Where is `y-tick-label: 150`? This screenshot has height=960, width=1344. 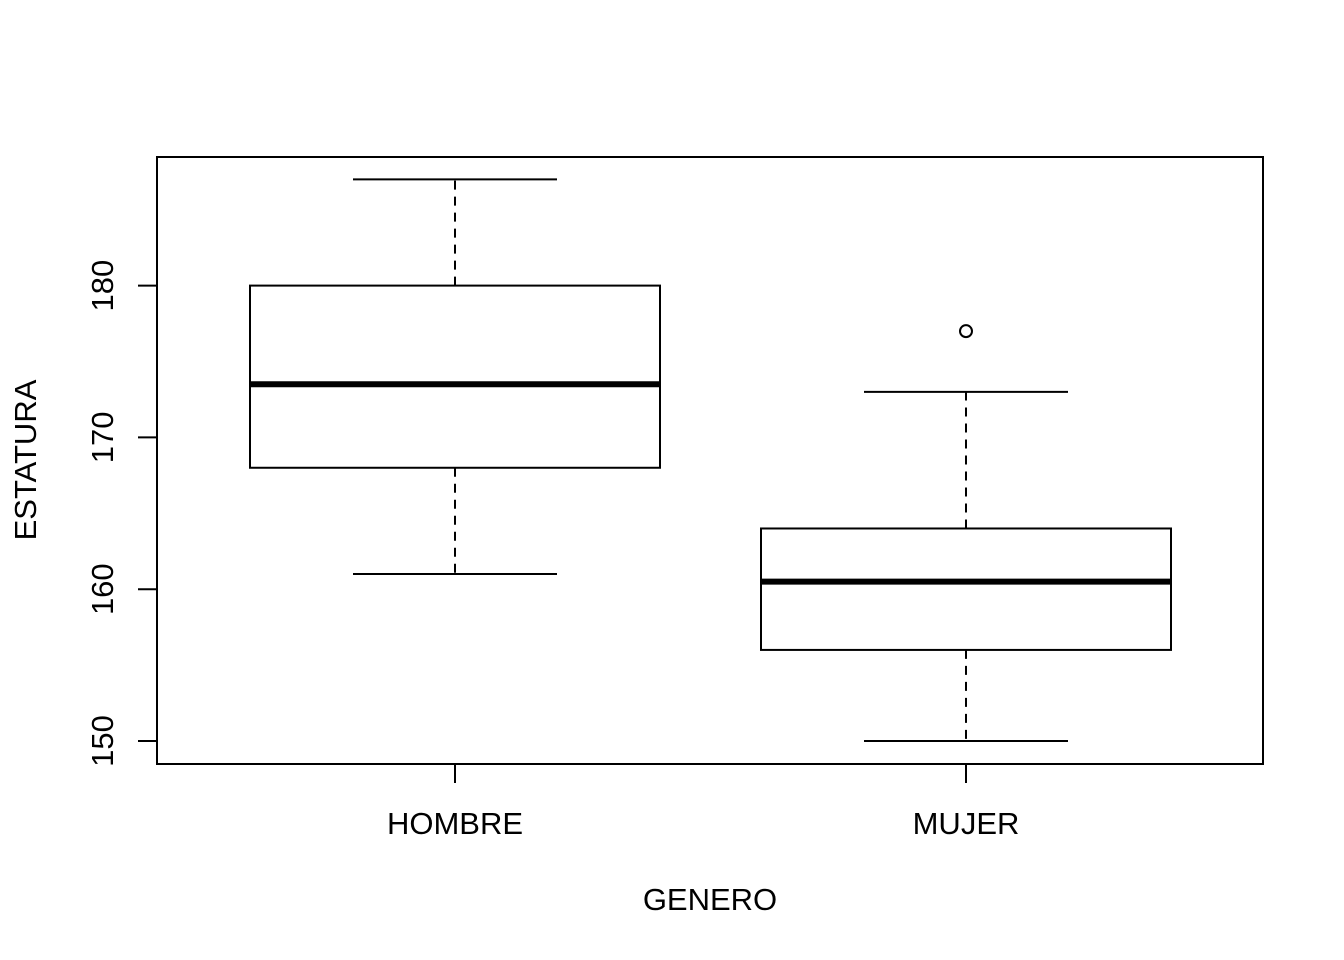
y-tick-label: 150 is located at coordinates (102, 741).